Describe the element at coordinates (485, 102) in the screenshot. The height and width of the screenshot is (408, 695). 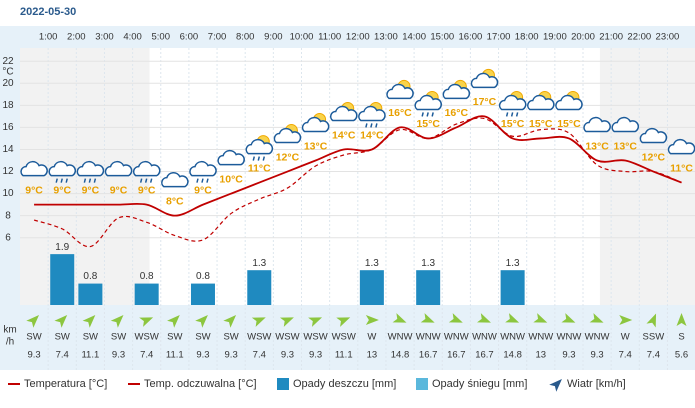
I see `temperature-label: 17°C` at that location.